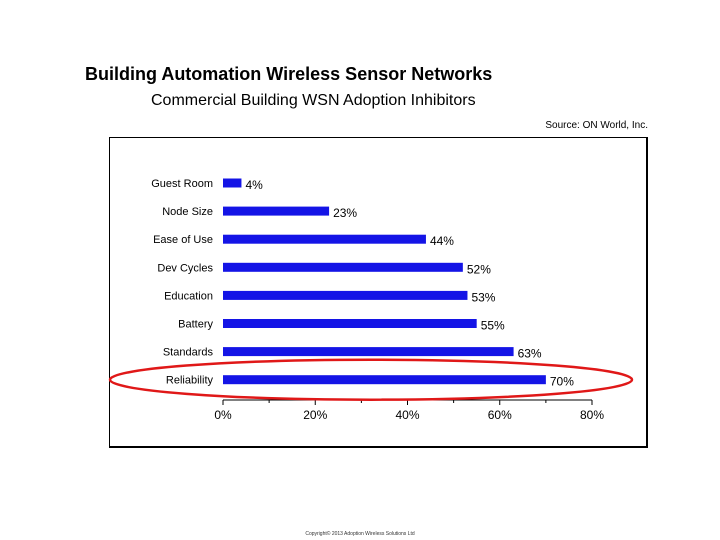 This screenshot has width=720, height=540. What do you see at coordinates (345, 213) in the screenshot?
I see `data-label: 23%` at bounding box center [345, 213].